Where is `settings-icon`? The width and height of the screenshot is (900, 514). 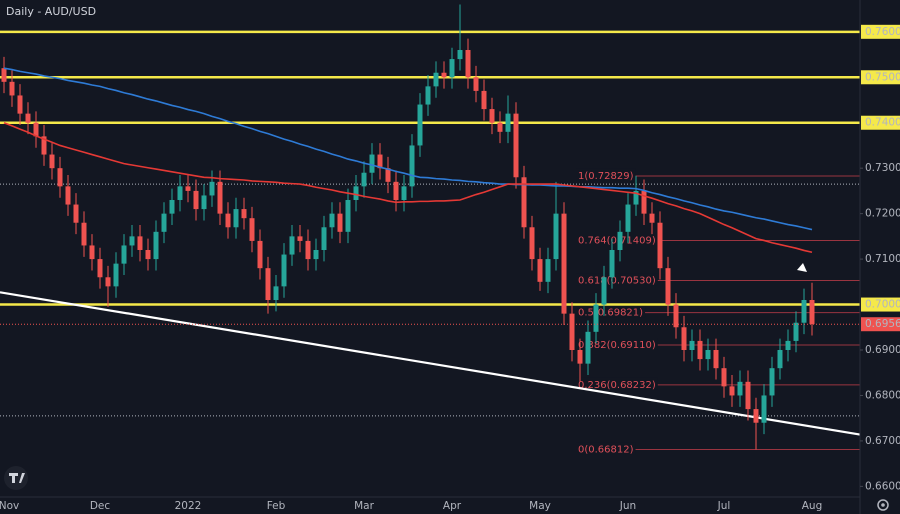
settings-icon is located at coordinates (883, 505).